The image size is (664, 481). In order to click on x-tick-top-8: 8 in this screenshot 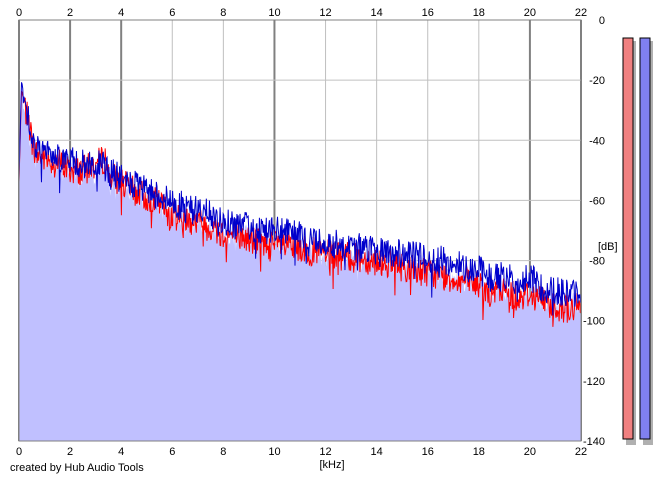, I will do `click(223, 13)`.